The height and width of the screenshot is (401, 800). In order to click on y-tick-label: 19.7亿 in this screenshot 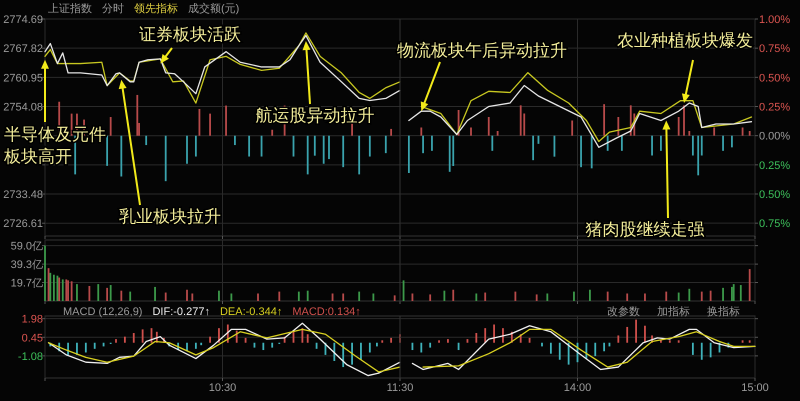, I will do `click(26, 284)`.